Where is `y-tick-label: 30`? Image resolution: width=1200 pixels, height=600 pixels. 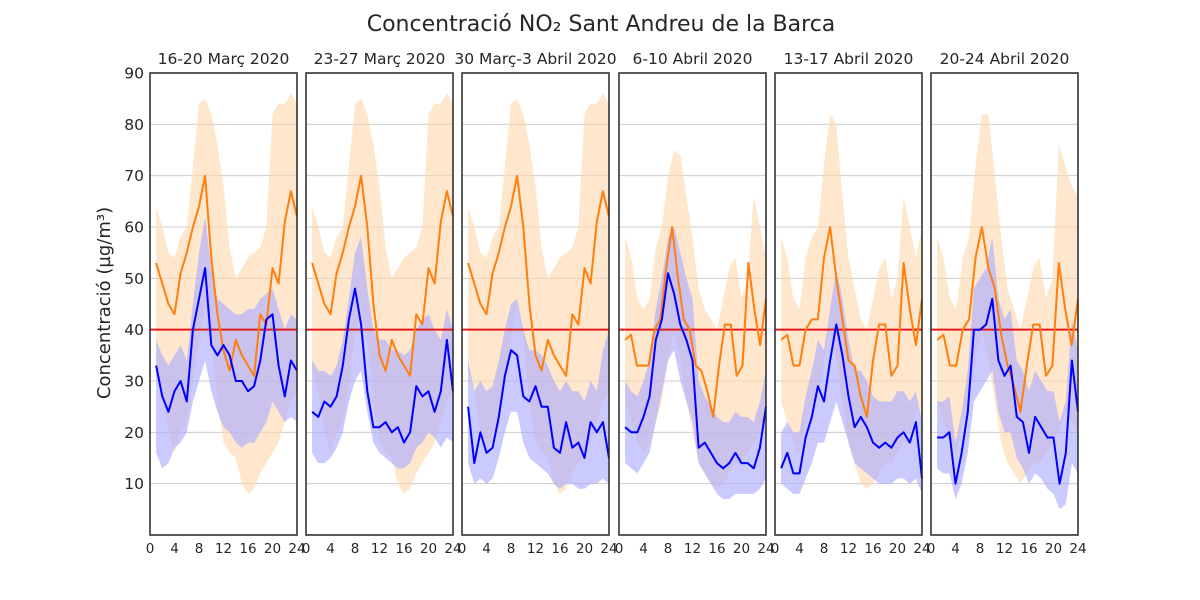
y-tick-label: 30 is located at coordinates (134, 382).